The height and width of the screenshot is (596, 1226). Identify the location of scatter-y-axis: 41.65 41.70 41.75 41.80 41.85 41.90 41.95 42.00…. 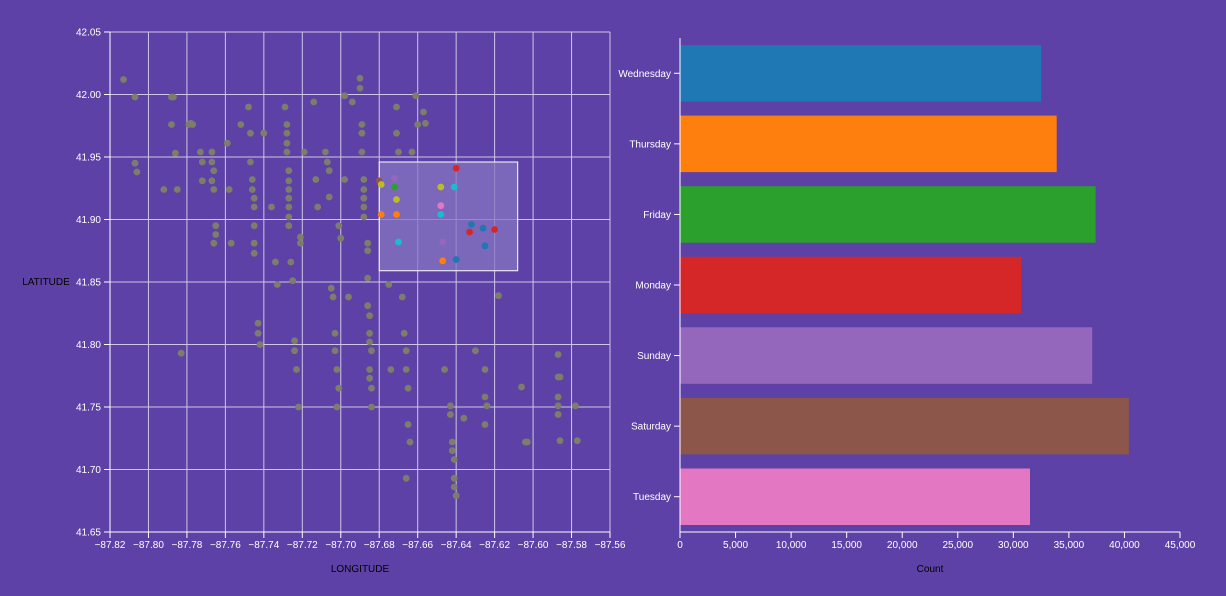
(93, 283).